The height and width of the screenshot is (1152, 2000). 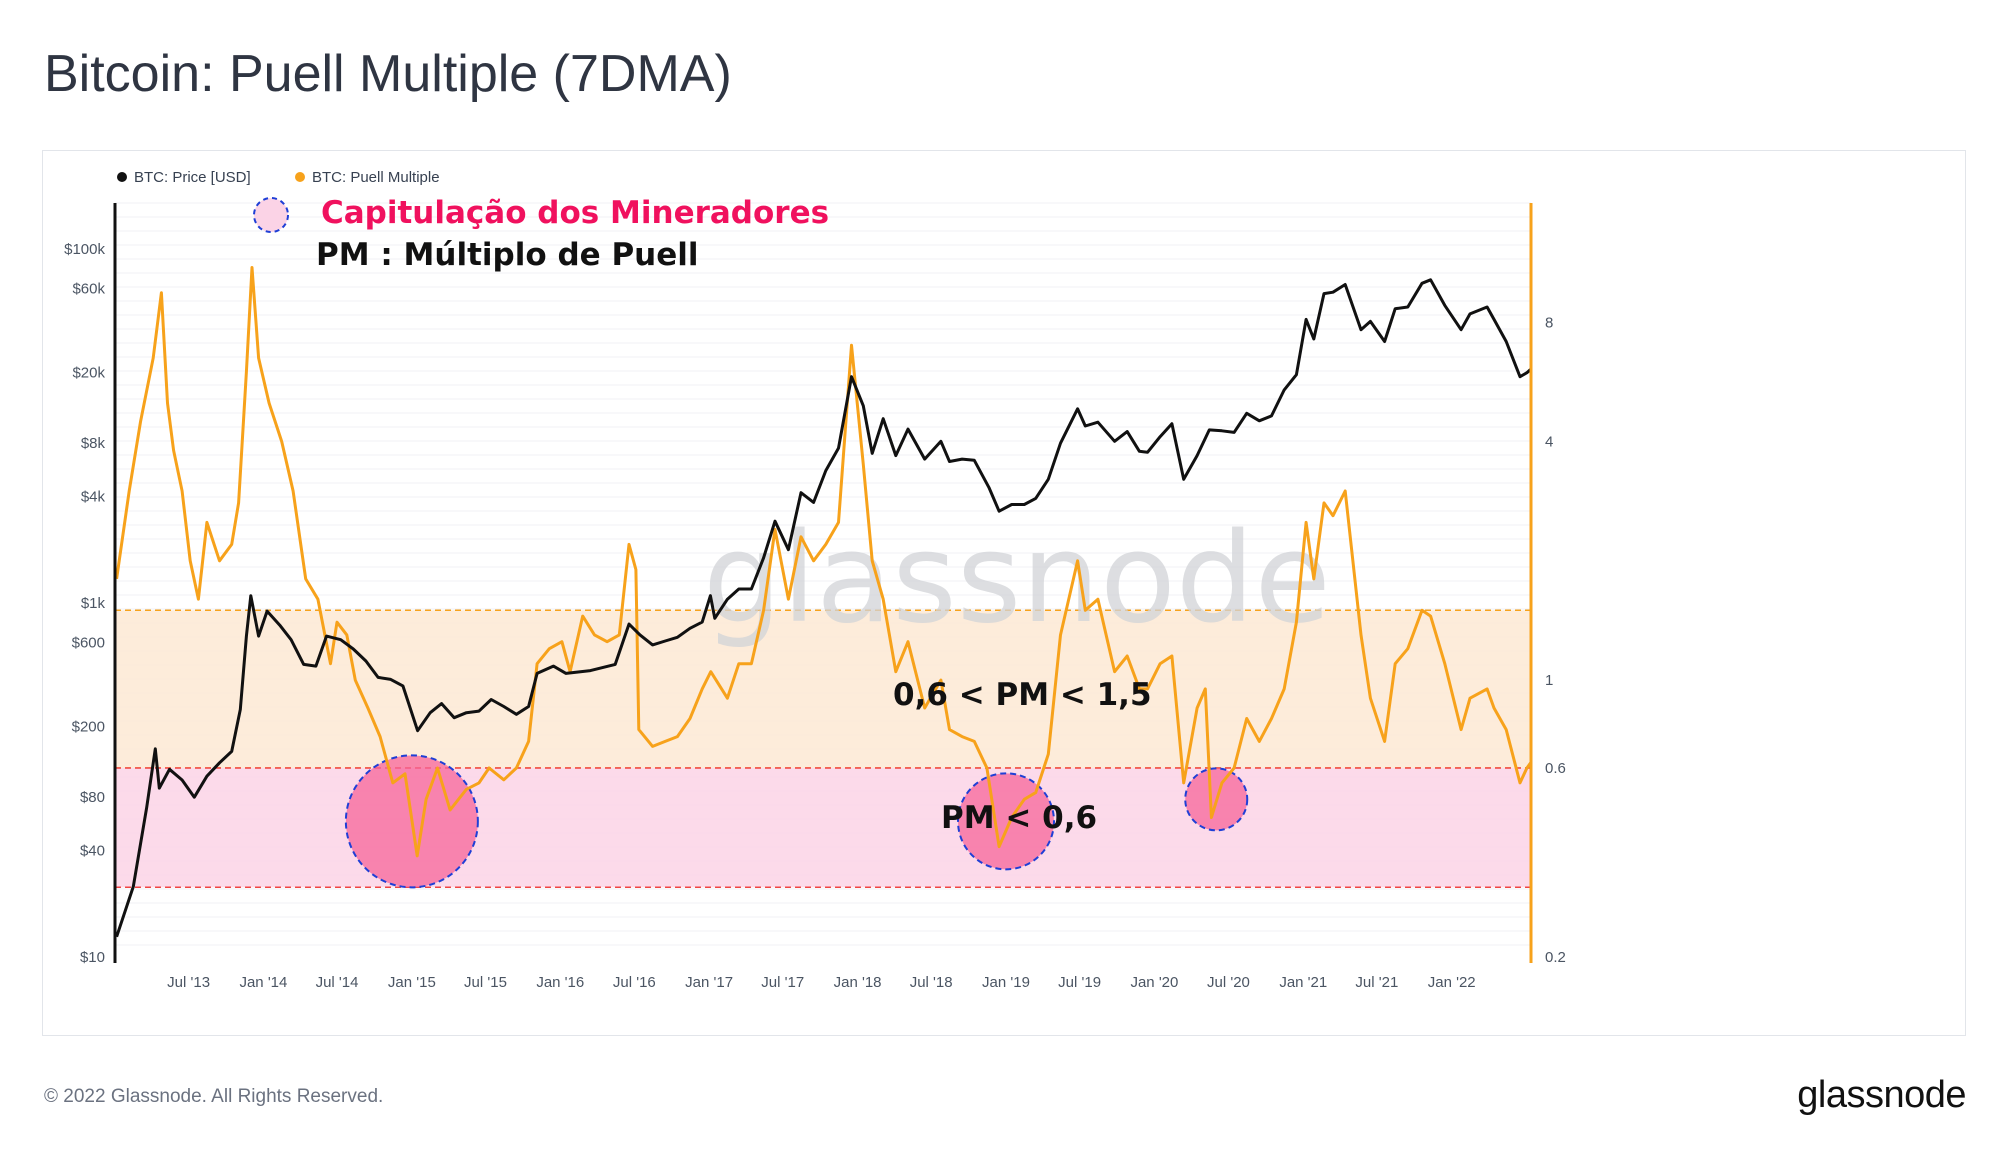 I want to click on x-tick-label: Jul '21, so click(x=1376, y=982).